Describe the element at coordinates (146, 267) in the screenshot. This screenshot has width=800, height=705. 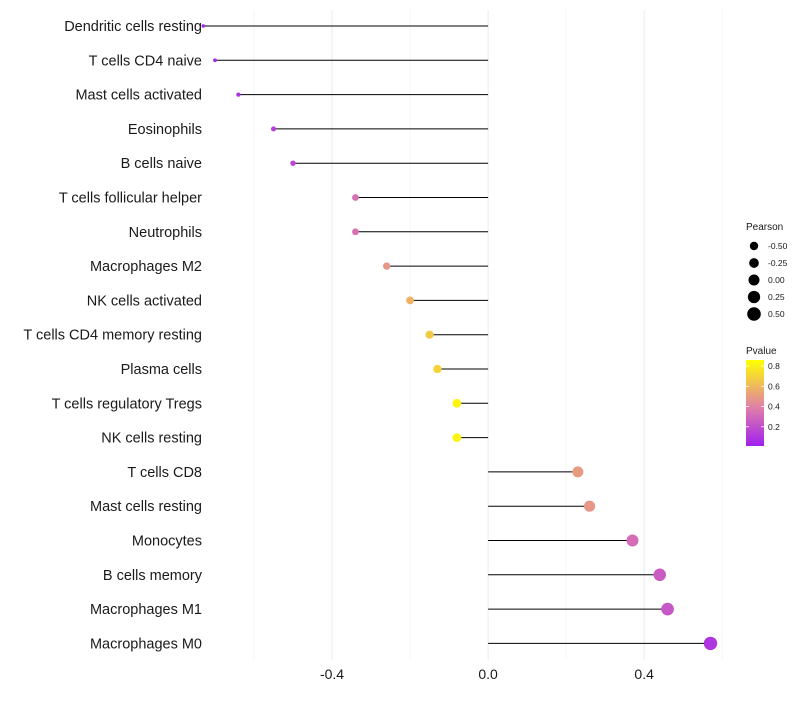
I see `category-label: Macrophages M2` at that location.